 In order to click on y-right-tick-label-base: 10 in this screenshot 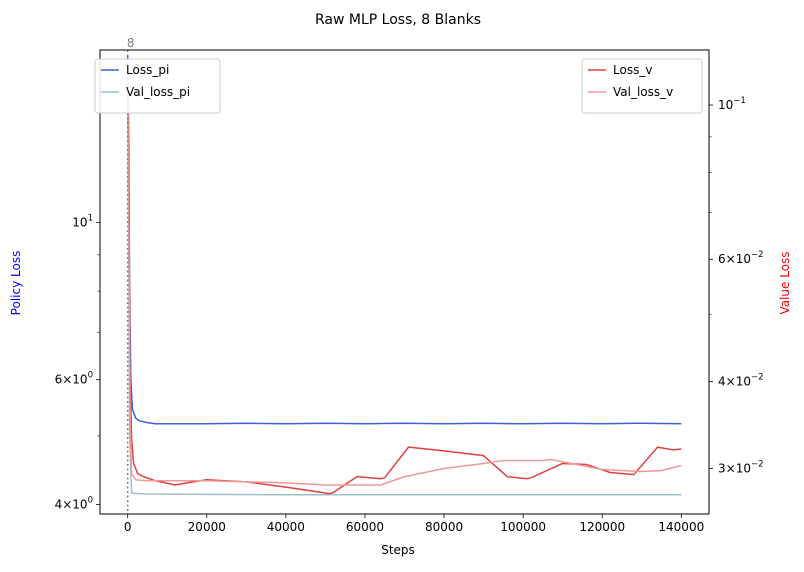, I will do `click(725, 105)`.